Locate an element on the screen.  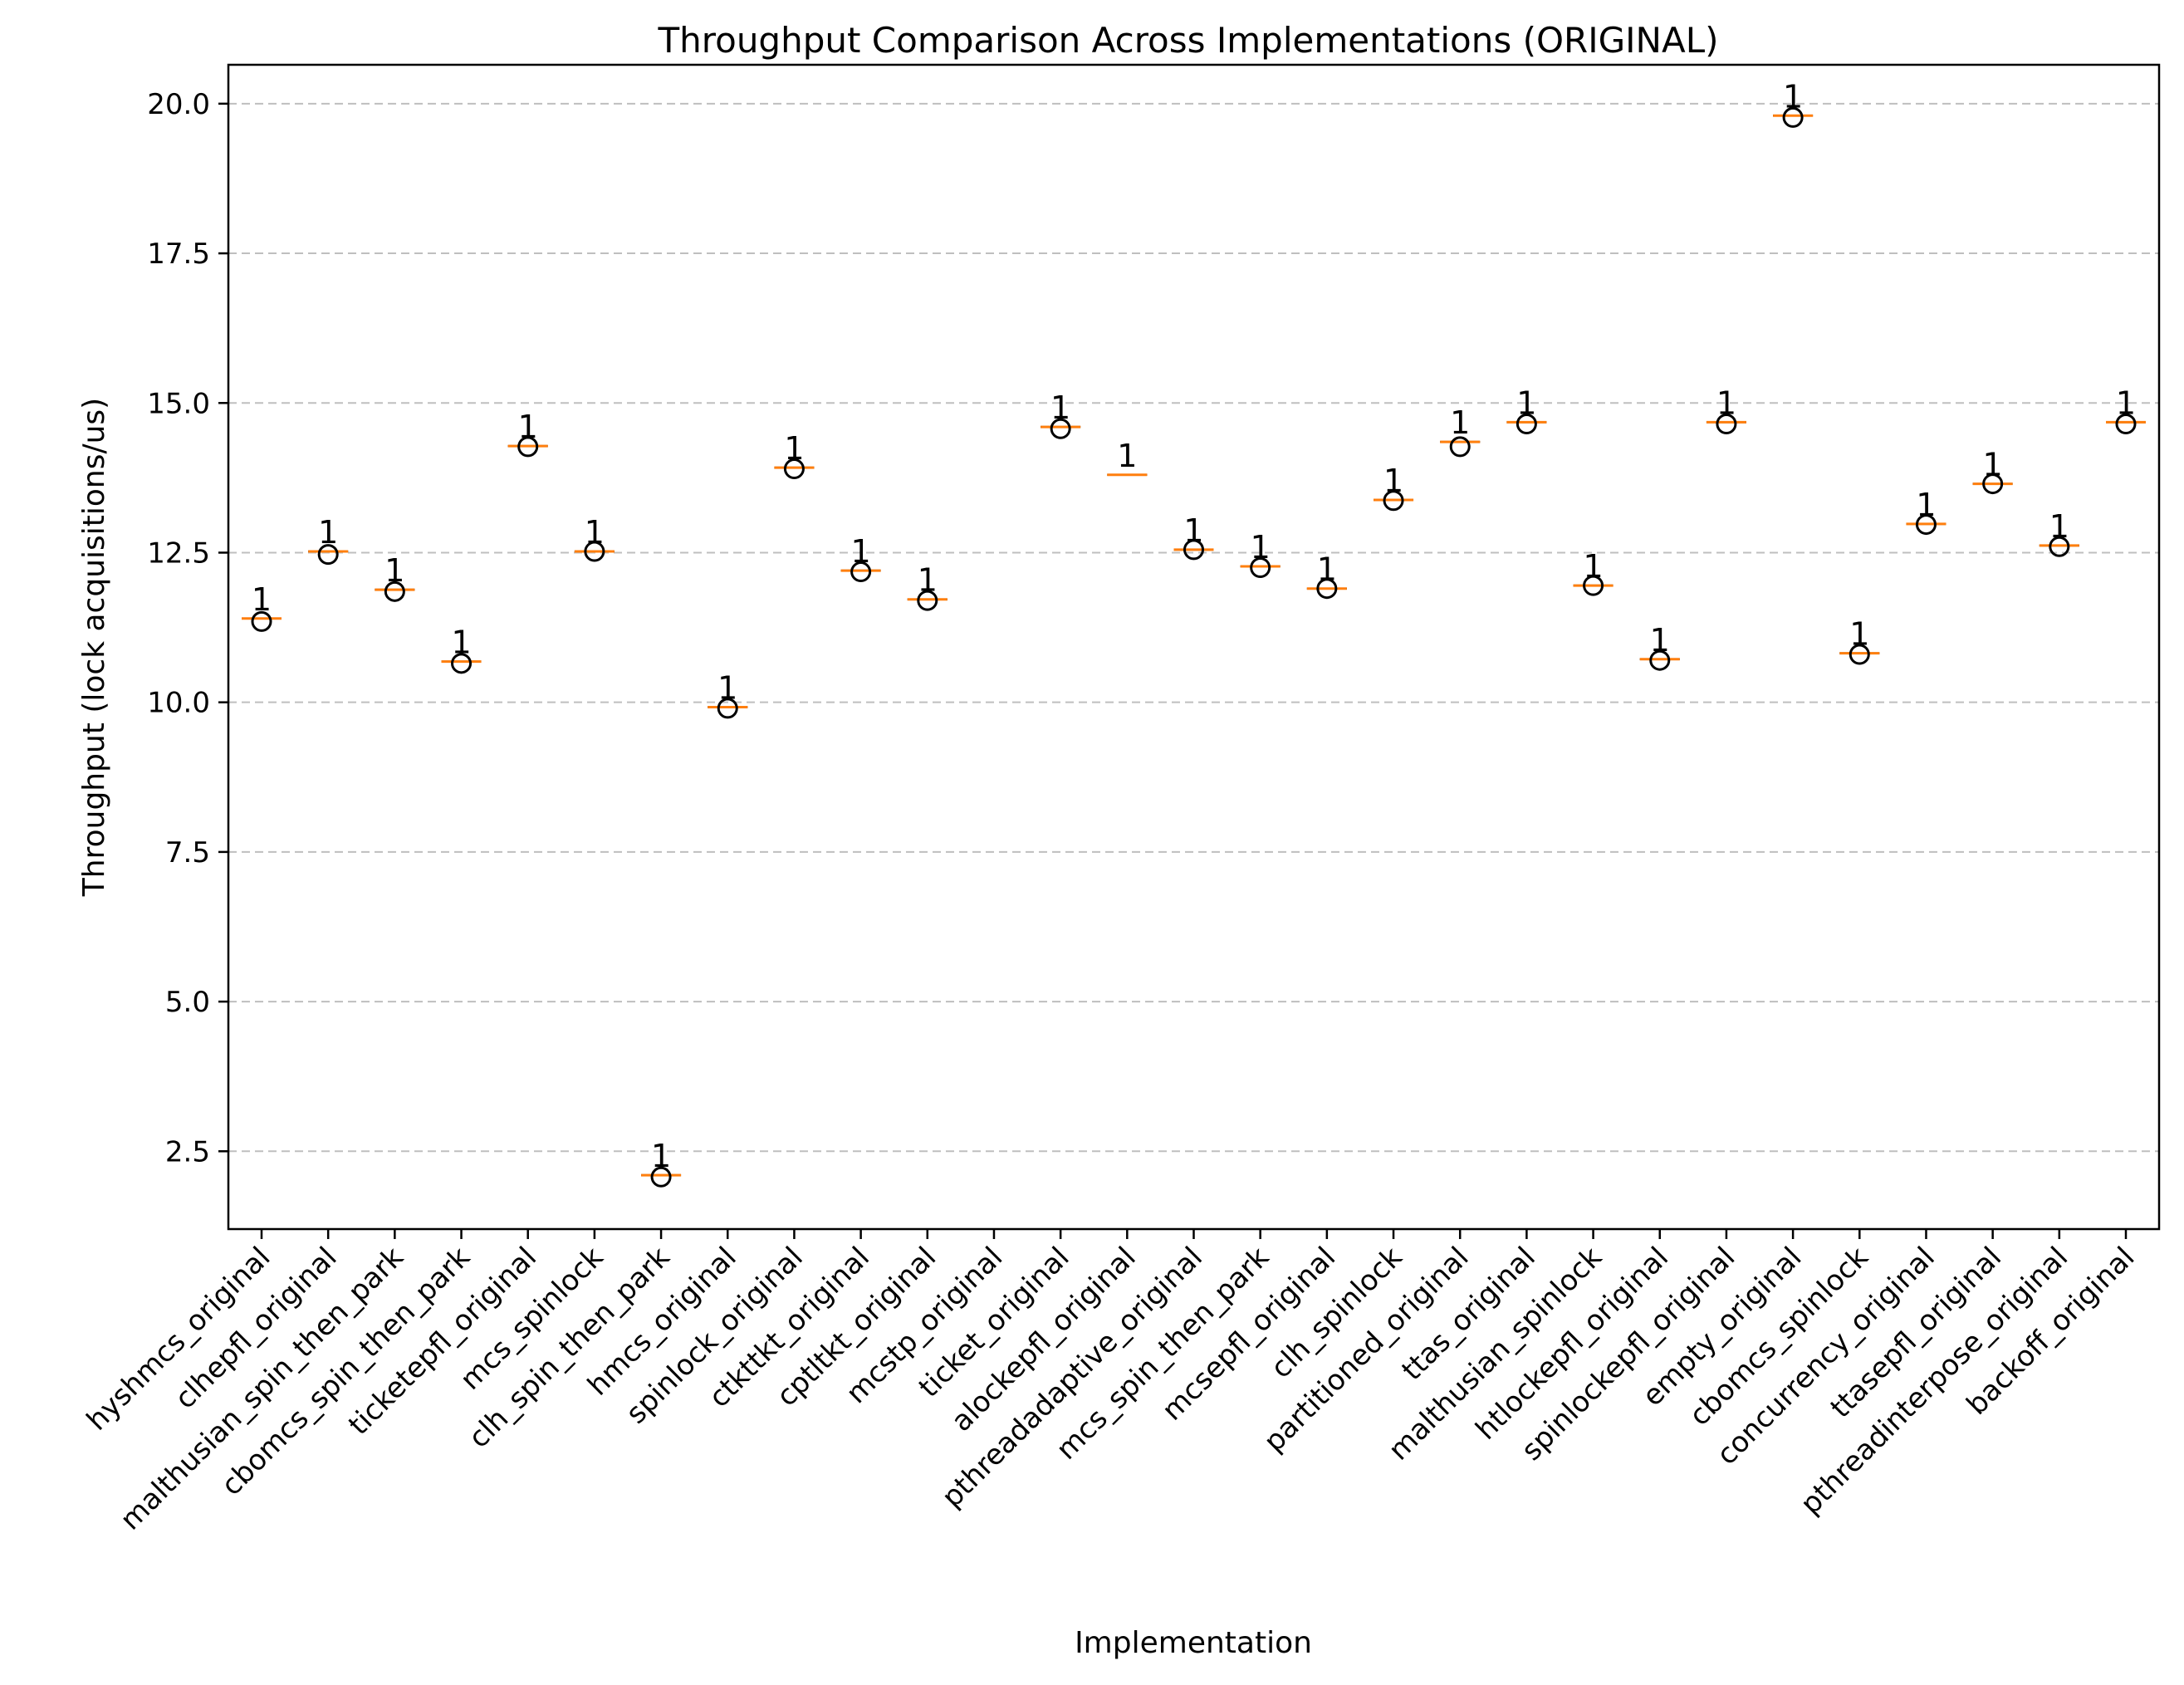
x-tick-label: malthusian_spin_then_park is located at coordinates (262, 1389).